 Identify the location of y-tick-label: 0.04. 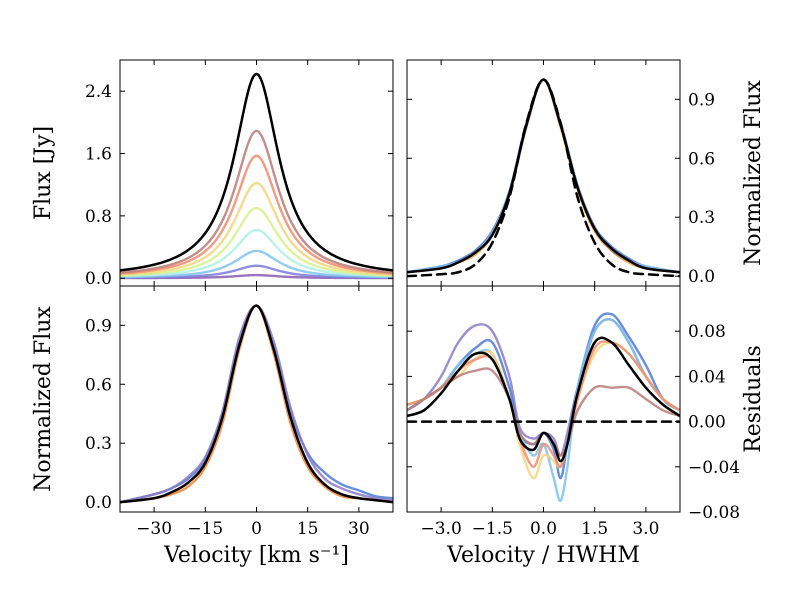
(707, 377).